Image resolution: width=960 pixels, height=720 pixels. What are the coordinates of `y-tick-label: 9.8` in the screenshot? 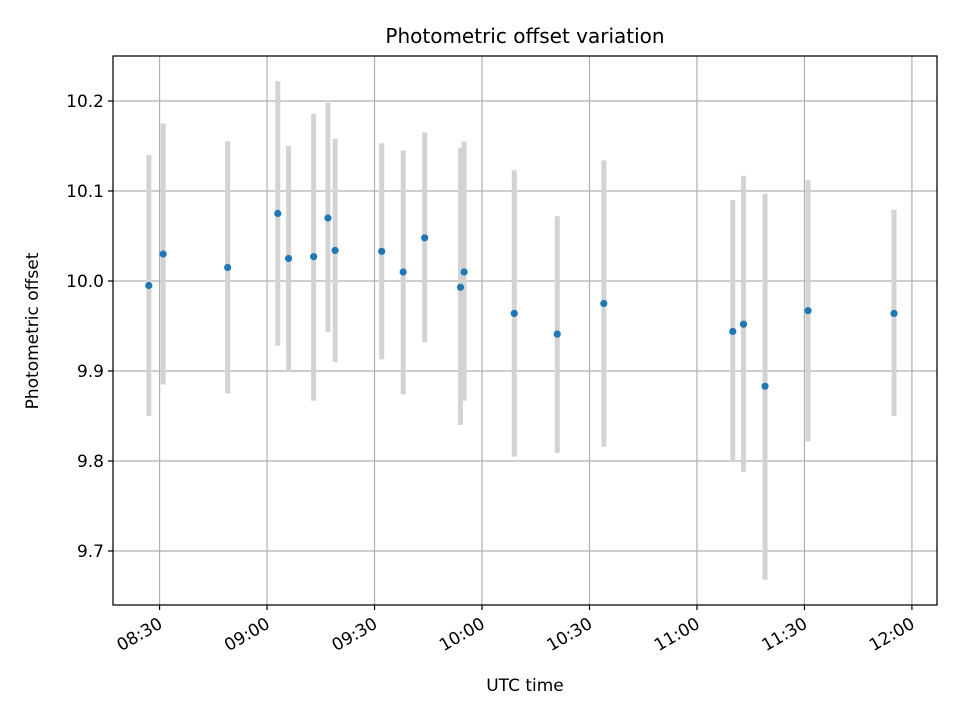 It's located at (90, 462).